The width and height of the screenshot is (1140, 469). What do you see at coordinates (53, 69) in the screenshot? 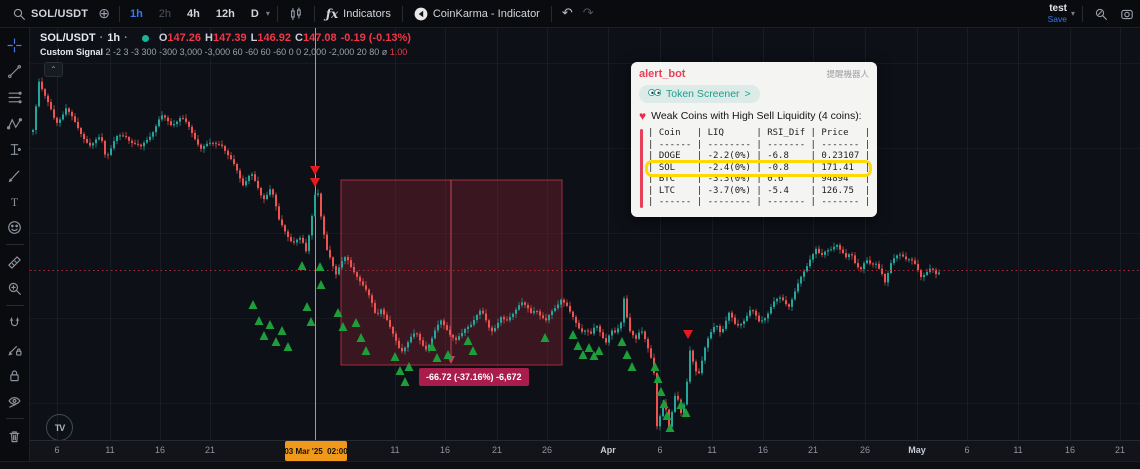
I see `legend-collapse-button: ⌃` at bounding box center [53, 69].